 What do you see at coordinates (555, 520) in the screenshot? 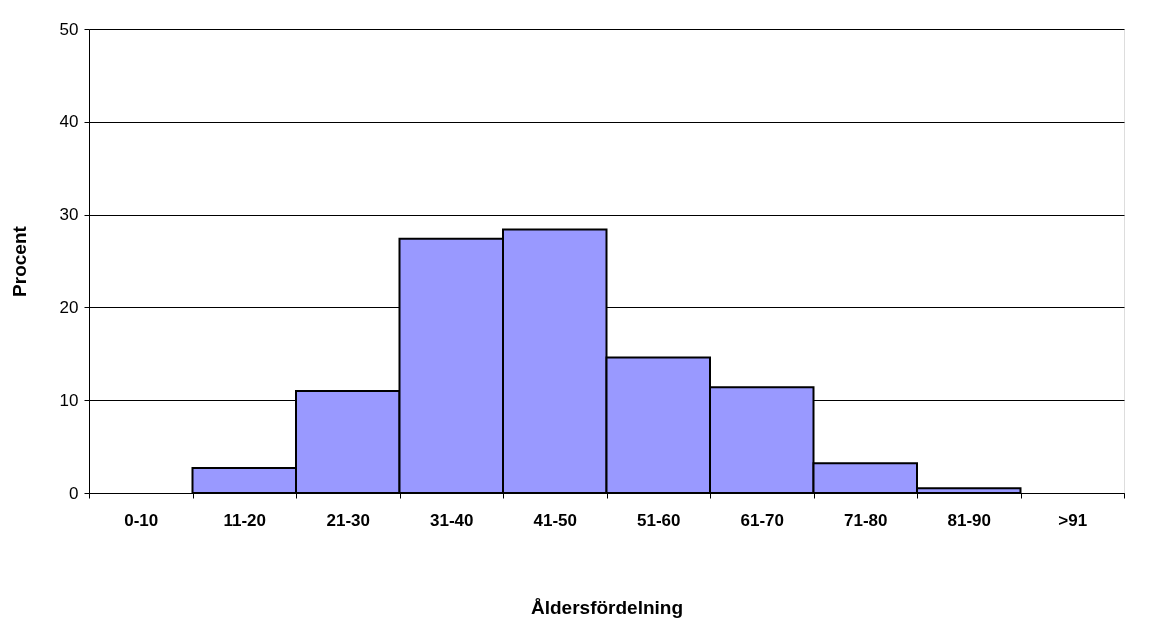
I see `x-tick-label: 41-50` at bounding box center [555, 520].